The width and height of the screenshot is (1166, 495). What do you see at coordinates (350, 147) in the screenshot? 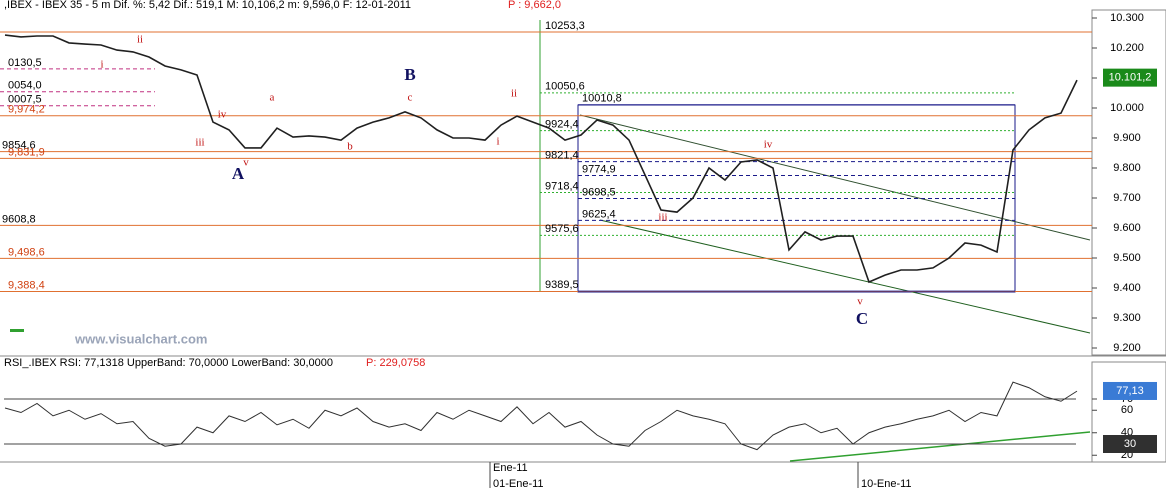
I see `wave-label: b` at bounding box center [350, 147].